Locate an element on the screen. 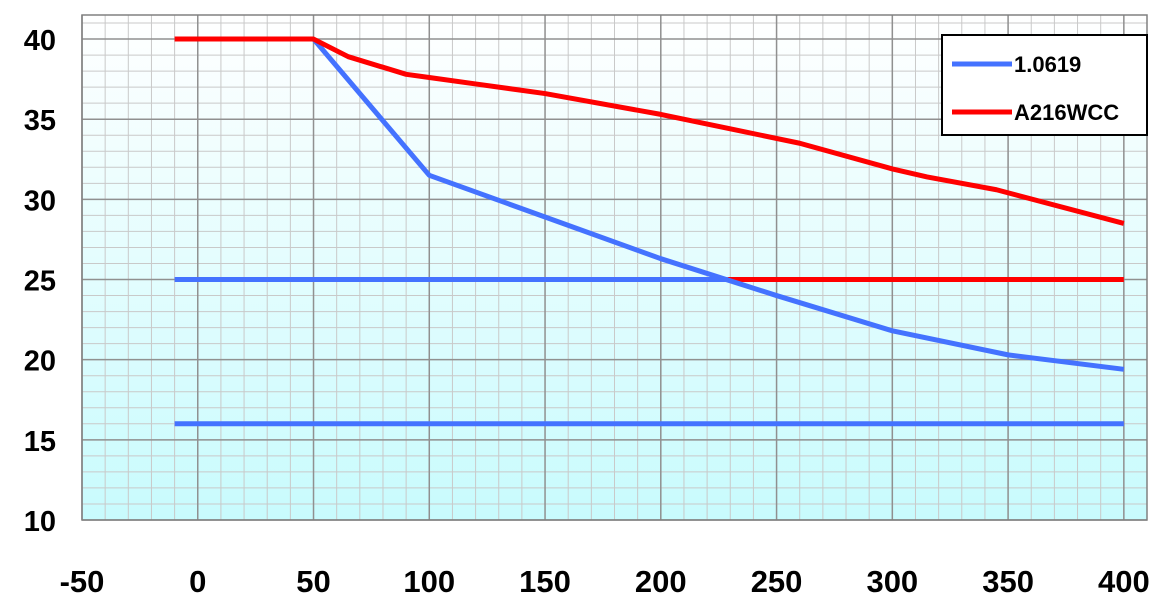 The width and height of the screenshot is (1149, 599). x-tick-label: -50 is located at coordinates (82, 581).